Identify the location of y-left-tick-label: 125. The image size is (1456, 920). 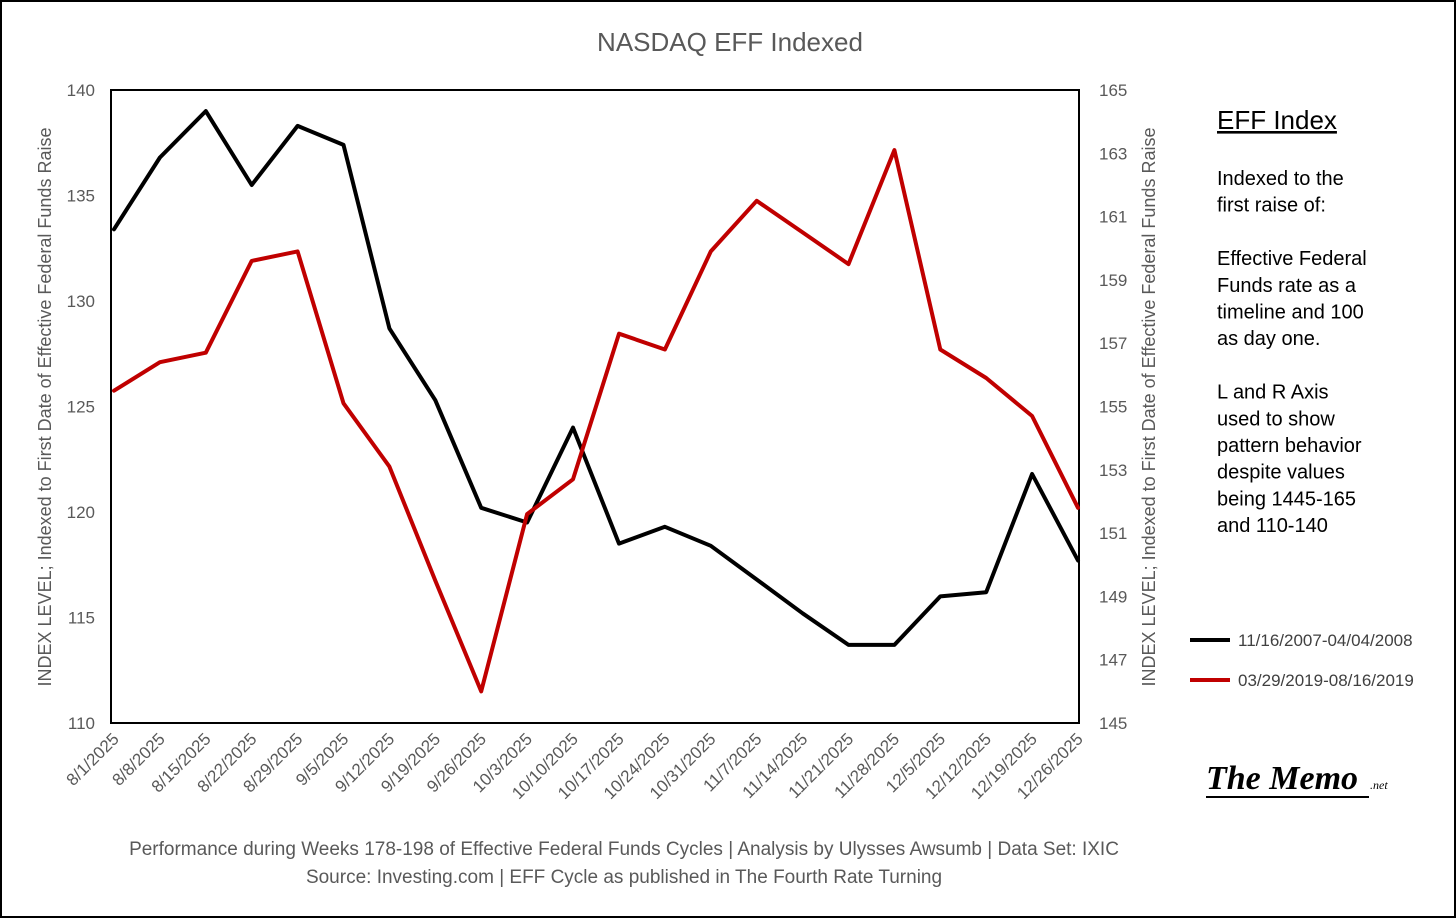
(81, 407).